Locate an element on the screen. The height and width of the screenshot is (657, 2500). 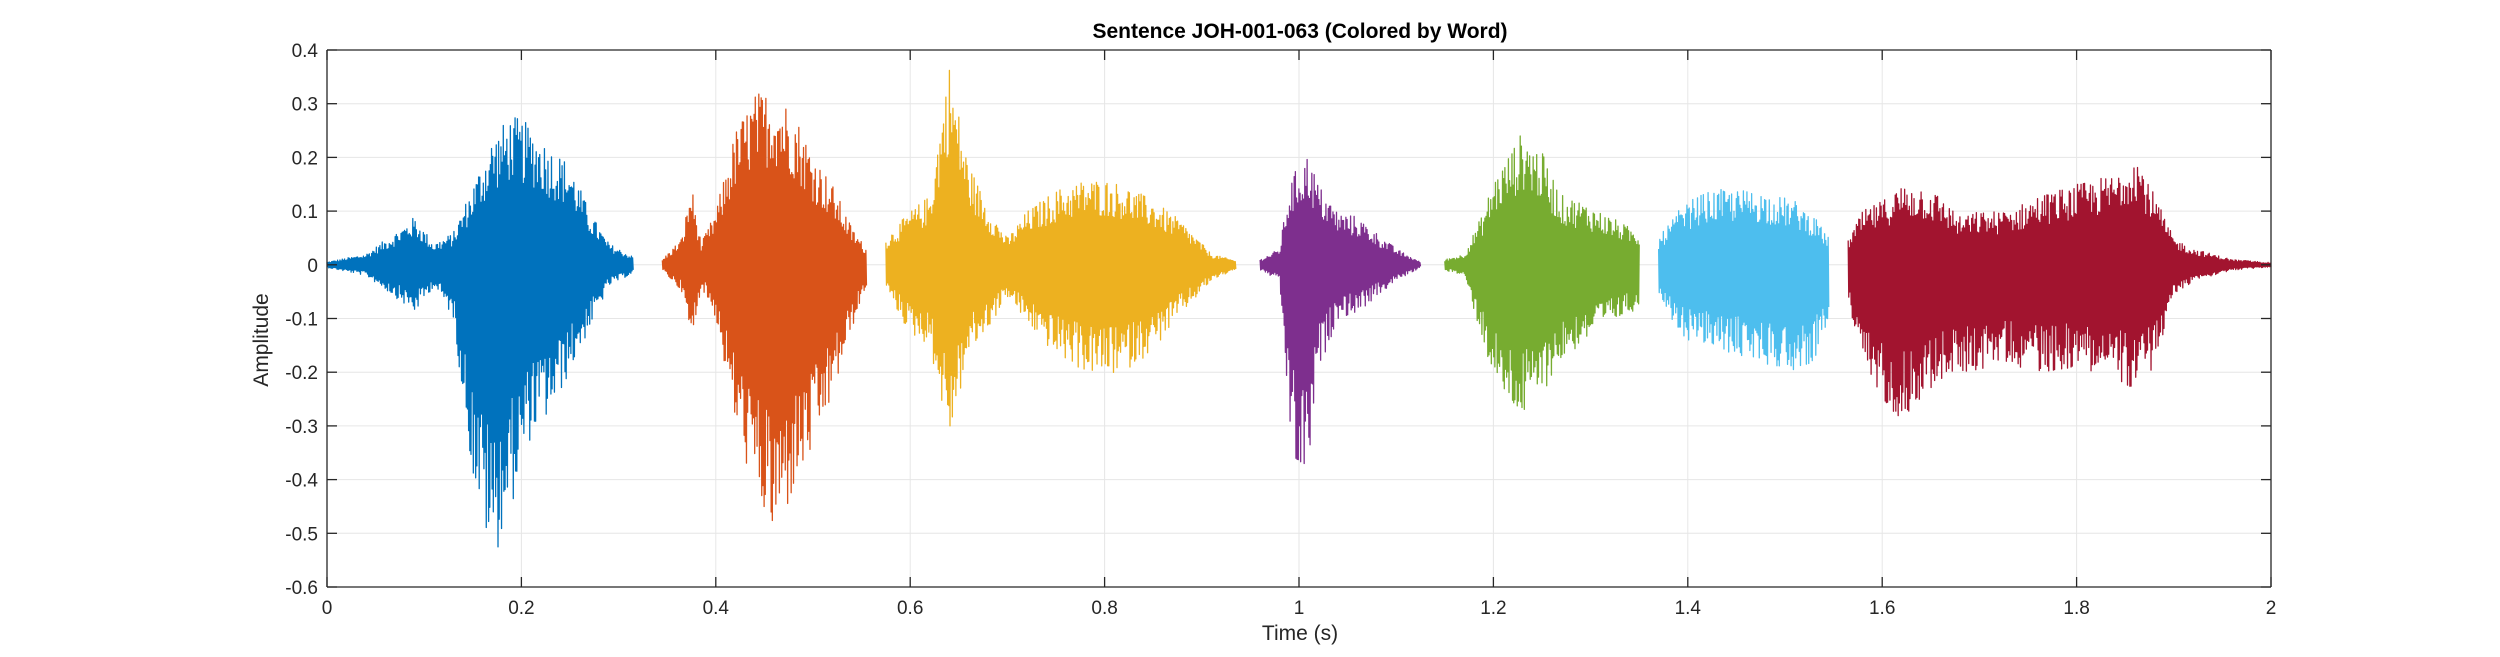
x-tick-label-1: 0.2 is located at coordinates (521, 608).